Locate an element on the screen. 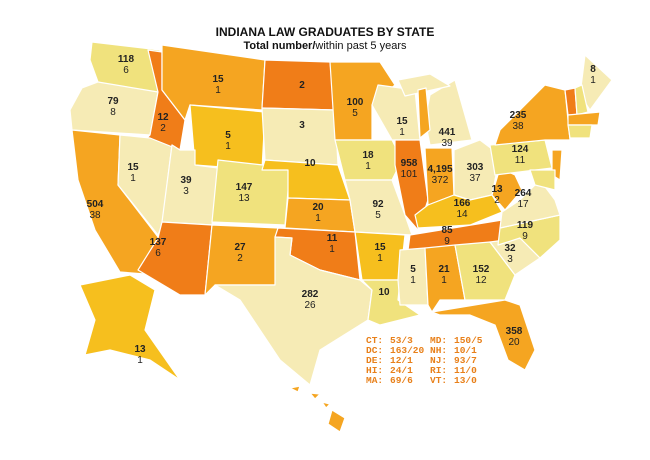 This screenshot has height=460, width=650. state-total: 11 is located at coordinates (332, 238).